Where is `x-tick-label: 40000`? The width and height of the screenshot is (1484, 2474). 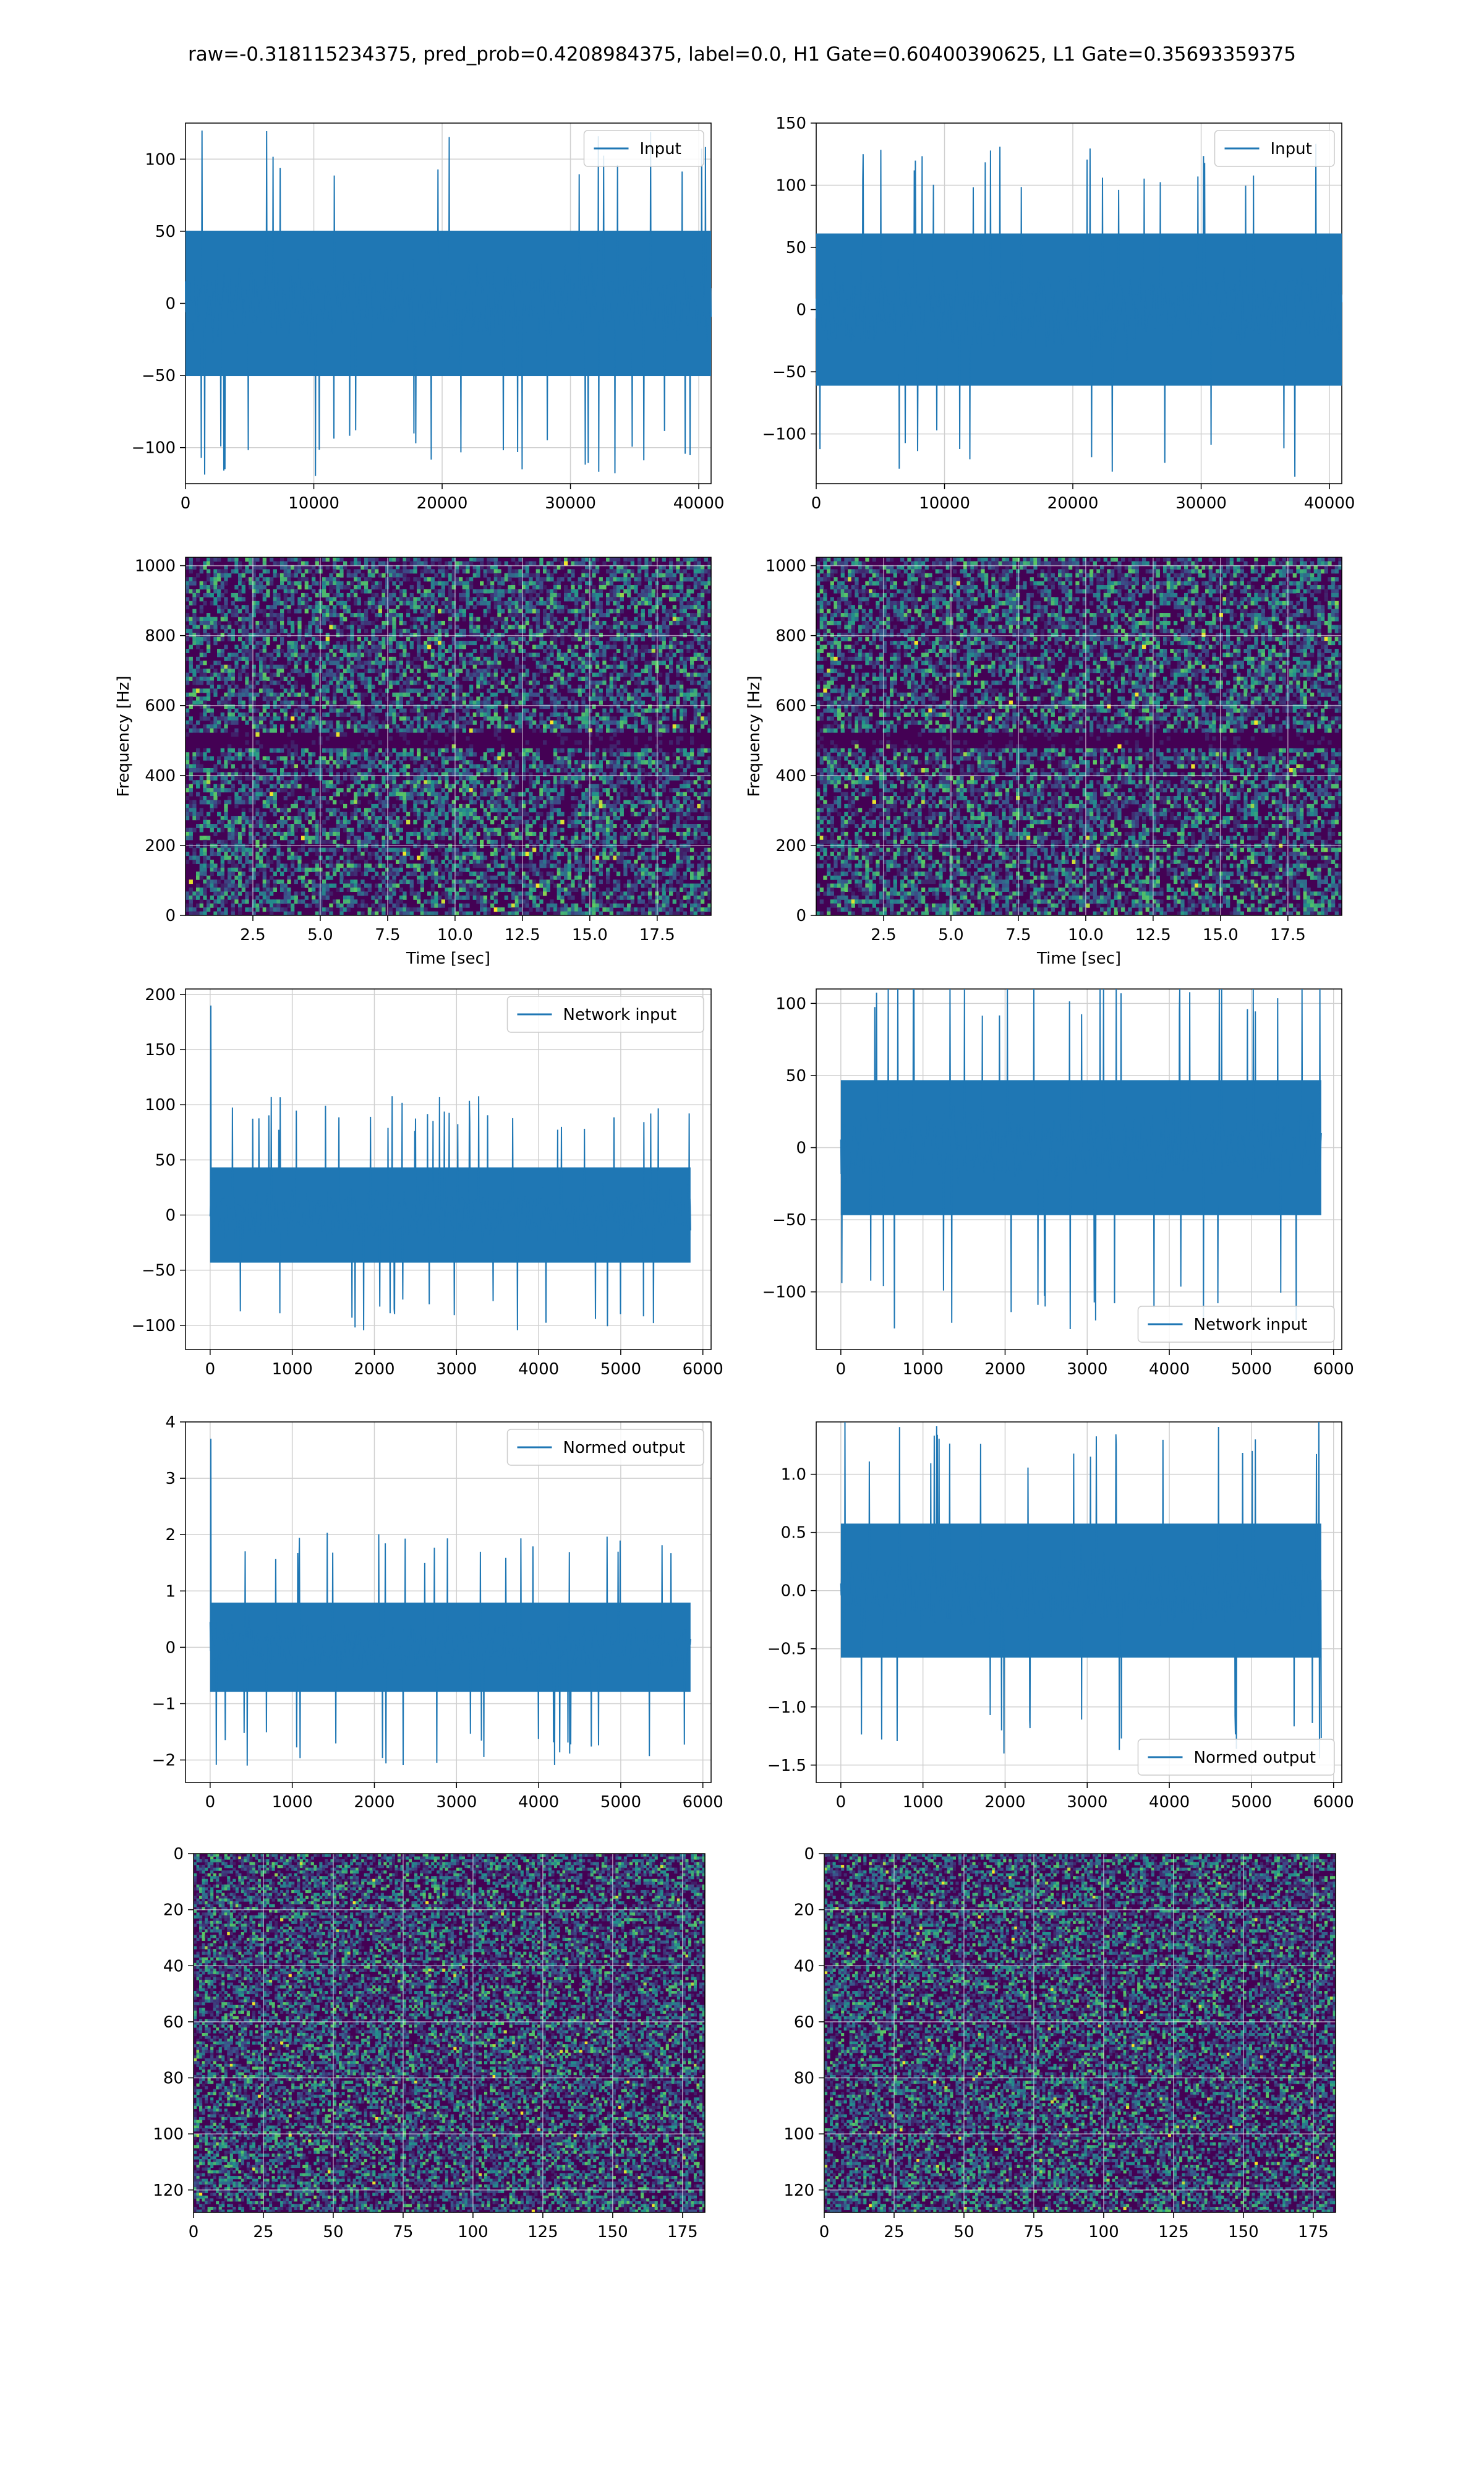 x-tick-label: 40000 is located at coordinates (699, 503).